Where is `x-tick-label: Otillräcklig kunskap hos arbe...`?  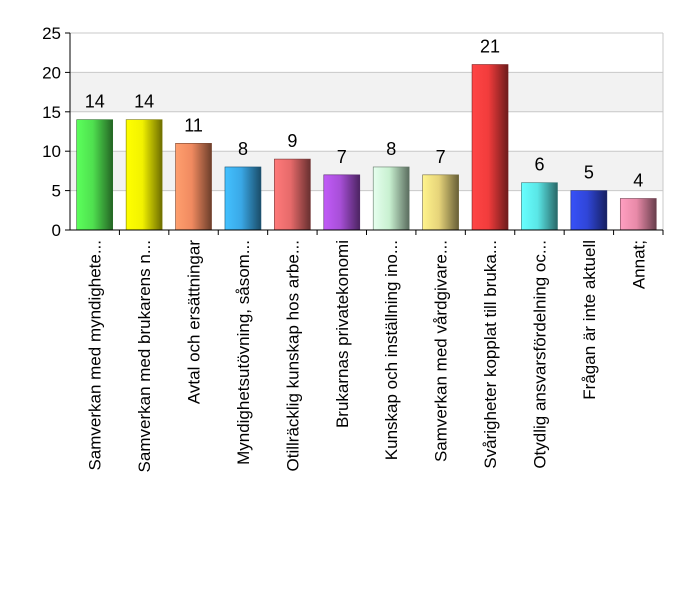
x-tick-label: Otillräcklig kunskap hos arbe... is located at coordinates (292, 356).